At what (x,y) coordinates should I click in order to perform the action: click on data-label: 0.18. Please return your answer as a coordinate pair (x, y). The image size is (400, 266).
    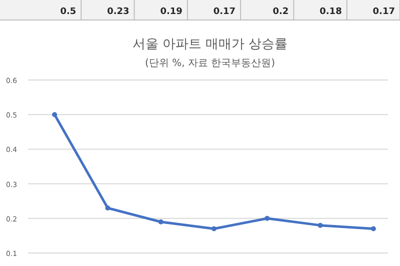
    Looking at the image, I should click on (331, 12).